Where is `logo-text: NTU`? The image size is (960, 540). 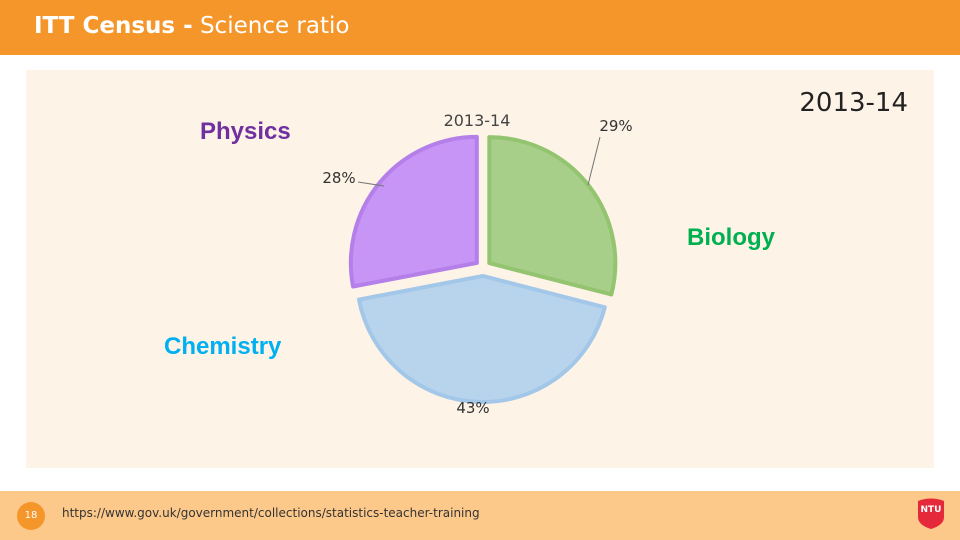
logo-text: NTU is located at coordinates (931, 510).